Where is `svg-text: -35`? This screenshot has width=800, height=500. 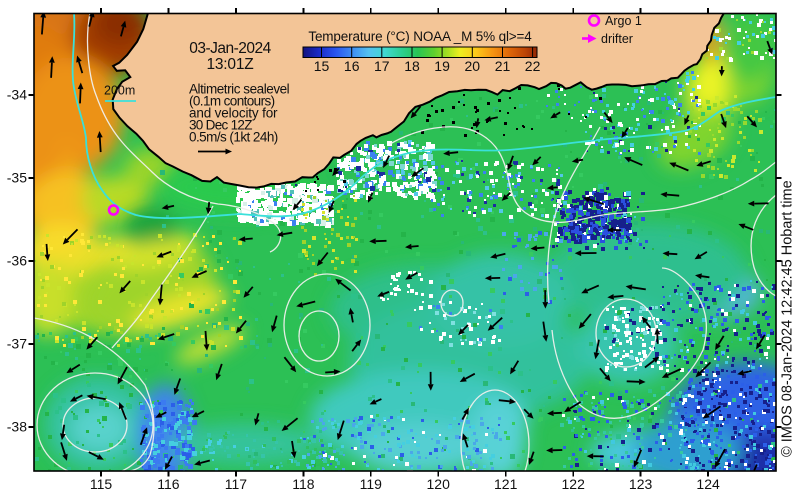 svg-text: -35 is located at coordinates (17, 178).